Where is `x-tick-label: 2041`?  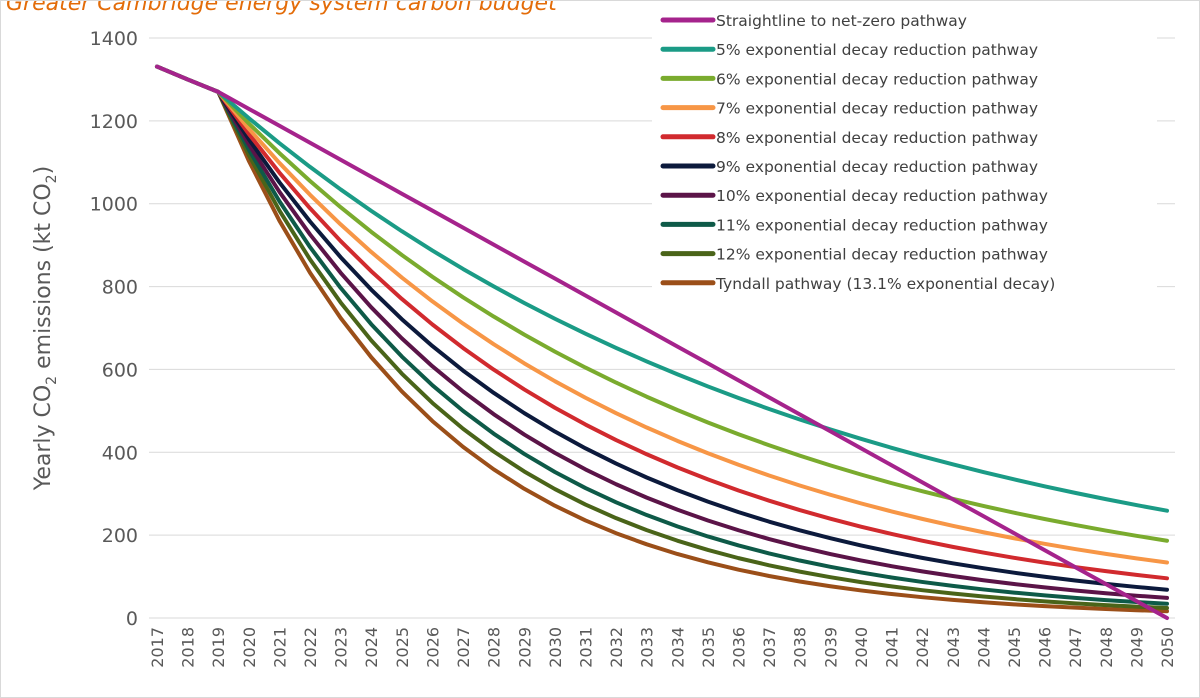 x-tick-label: 2041 is located at coordinates (892, 647).